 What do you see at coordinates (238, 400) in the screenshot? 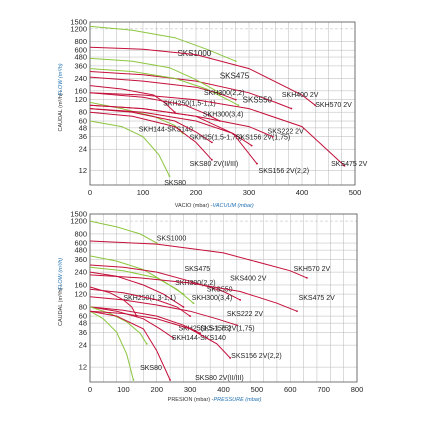
I see `x-axis-title-en: PRESSURE (mbar)` at bounding box center [238, 400].